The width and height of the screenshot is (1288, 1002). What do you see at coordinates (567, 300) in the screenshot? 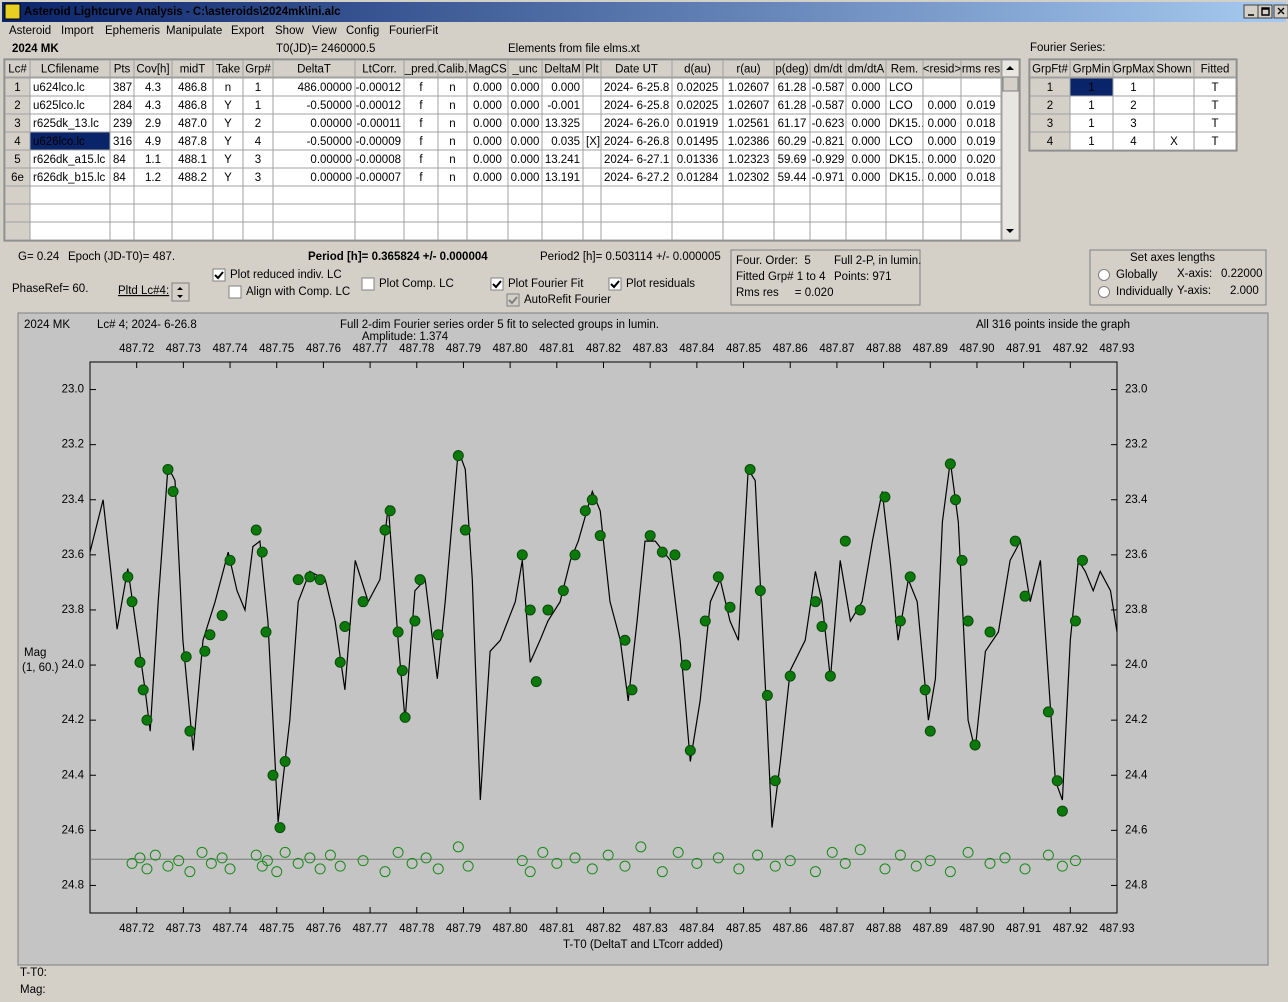
I see `checkbox-label: AutoRefit Fourier` at bounding box center [567, 300].